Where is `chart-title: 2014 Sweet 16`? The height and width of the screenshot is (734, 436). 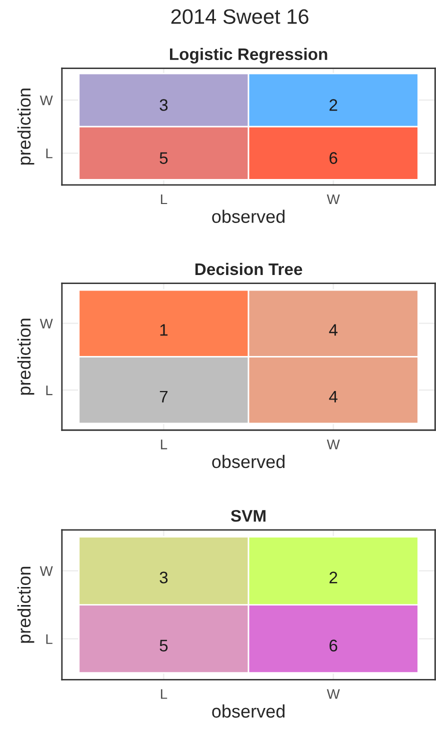
chart-title: 2014 Sweet 16 is located at coordinates (239, 16).